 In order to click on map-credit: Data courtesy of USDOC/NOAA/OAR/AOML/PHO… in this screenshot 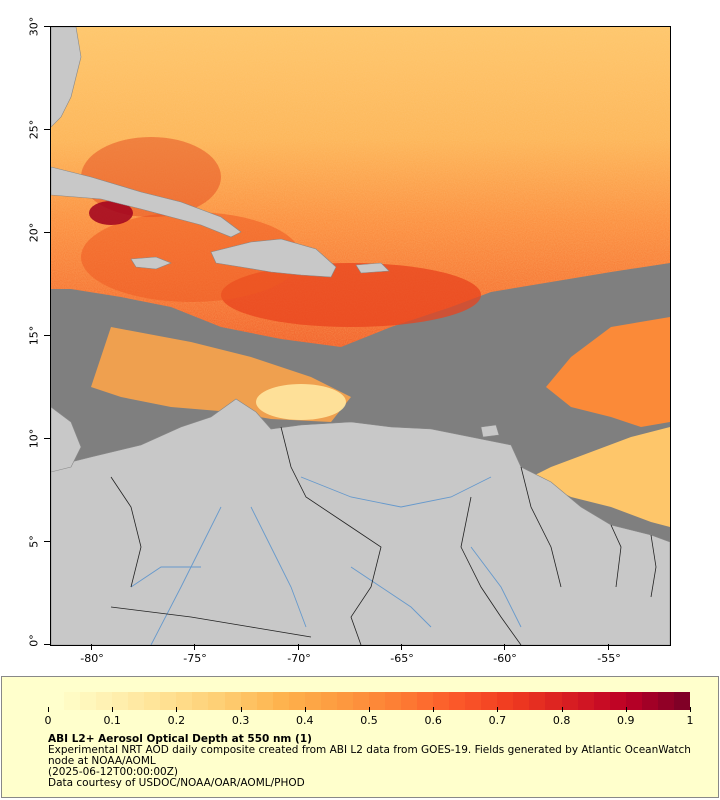, I will do `click(176, 783)`.